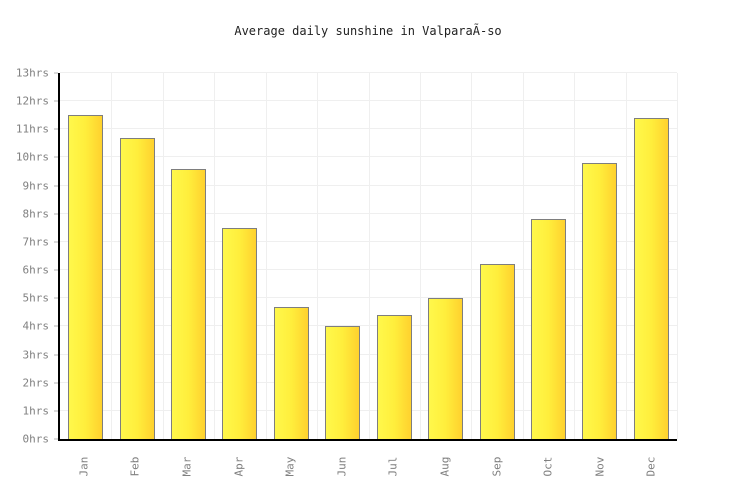 The height and width of the screenshot is (500, 736). I want to click on x-tick-label-dec: Dec, so click(651, 466).